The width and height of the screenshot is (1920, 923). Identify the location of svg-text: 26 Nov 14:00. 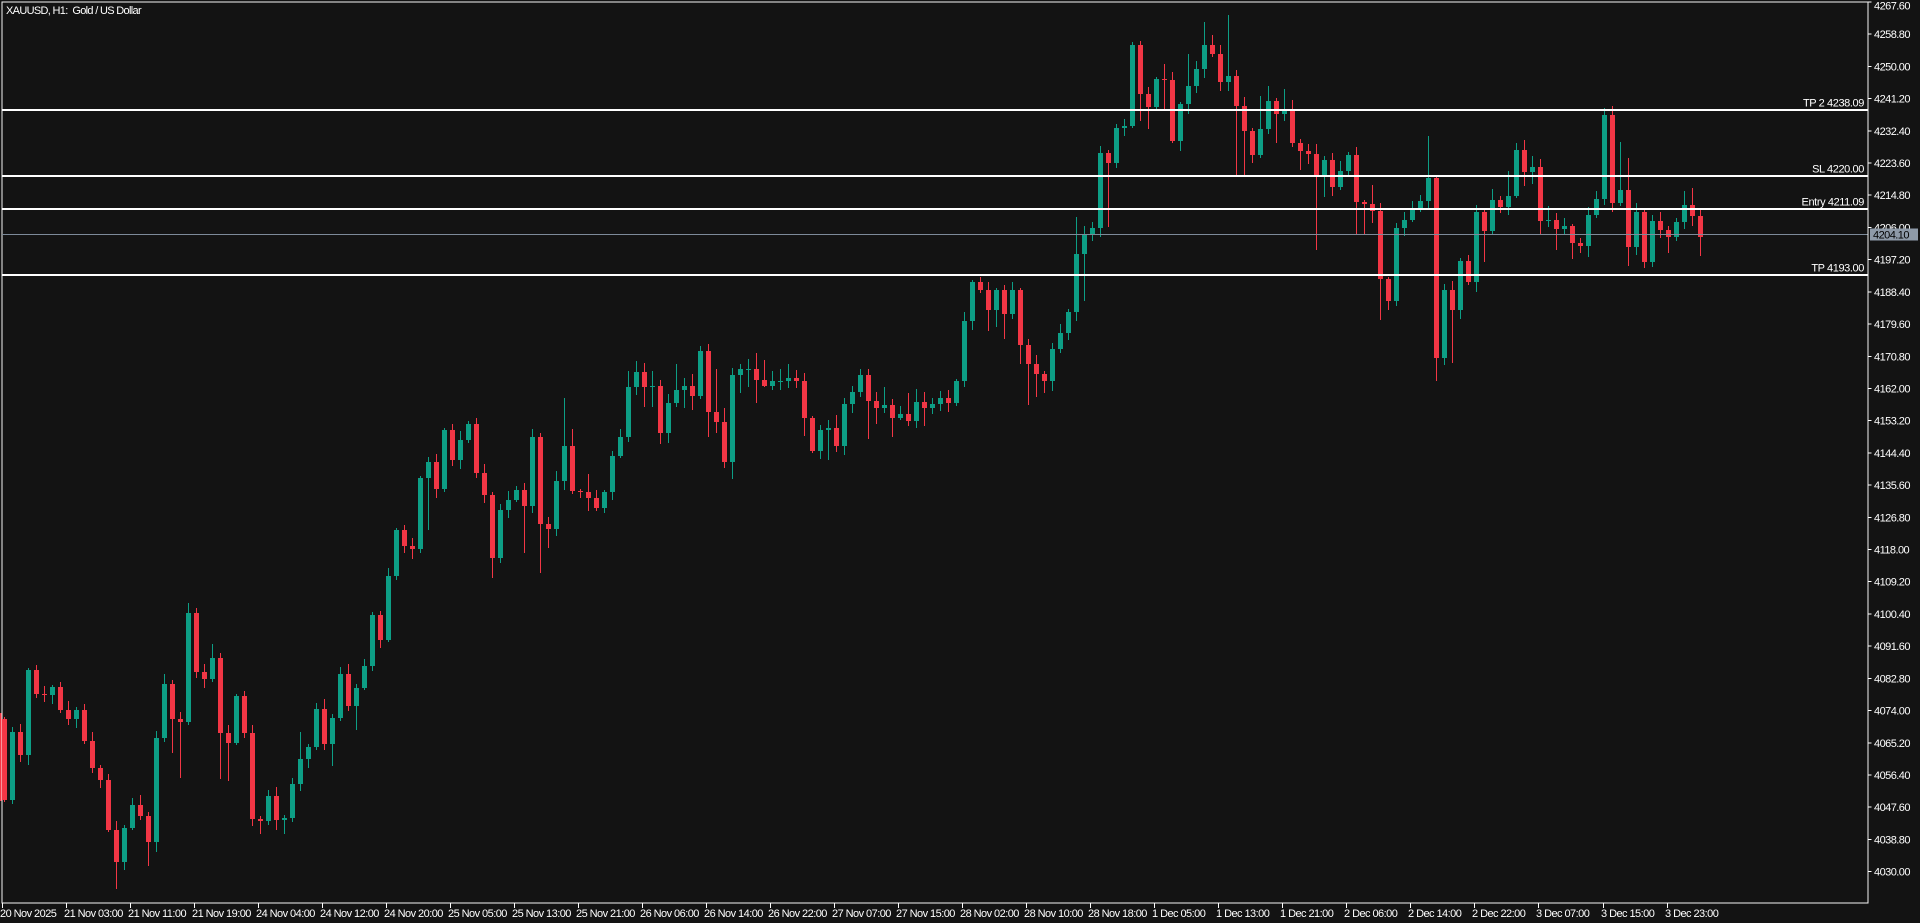
(733, 914).